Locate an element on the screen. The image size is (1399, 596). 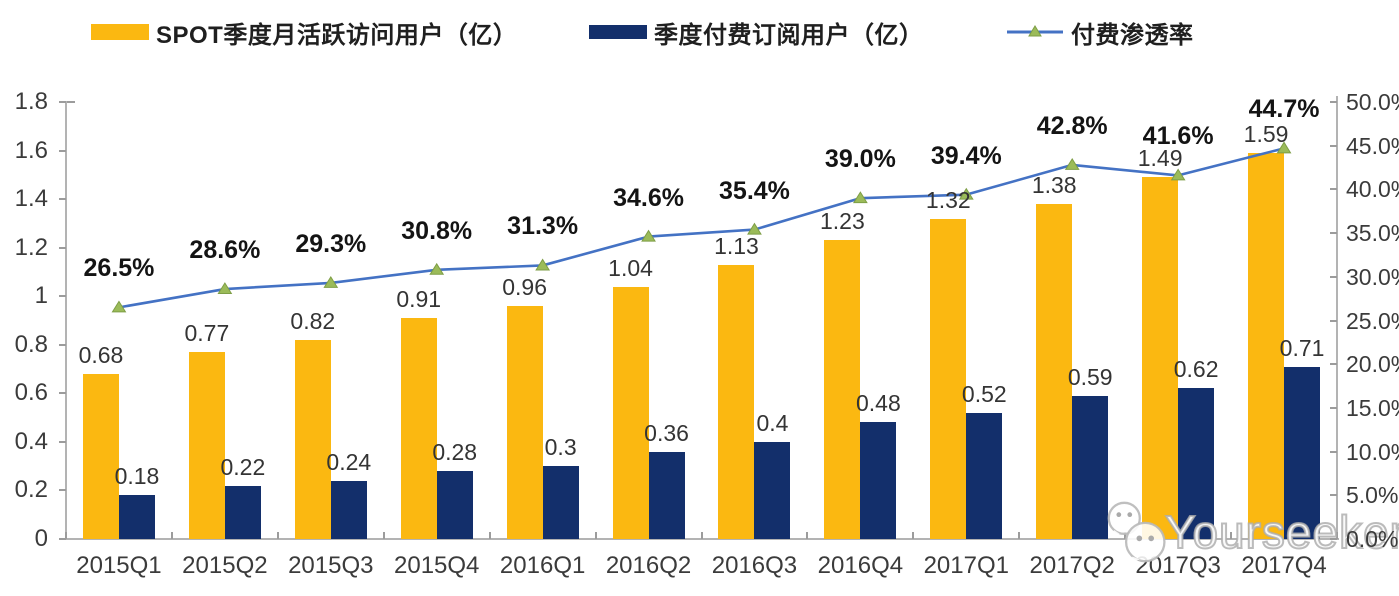
right-axis-tick-label: 30.0% is located at coordinates (1372, 276).